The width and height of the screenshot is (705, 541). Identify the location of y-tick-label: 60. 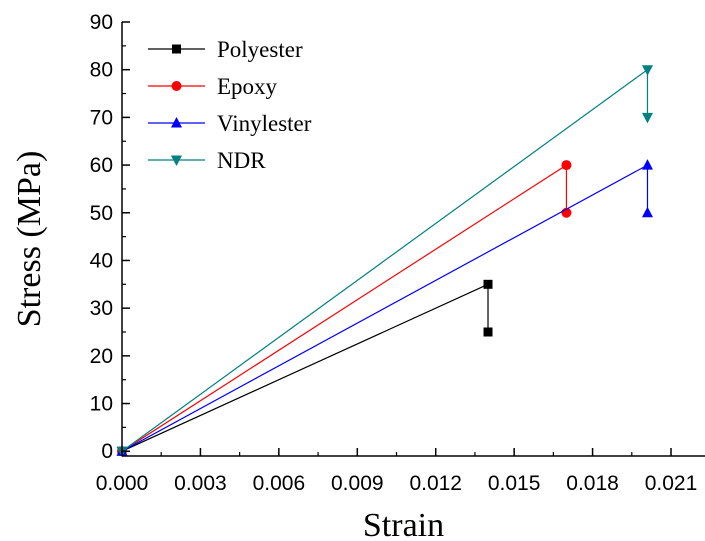
(101, 165).